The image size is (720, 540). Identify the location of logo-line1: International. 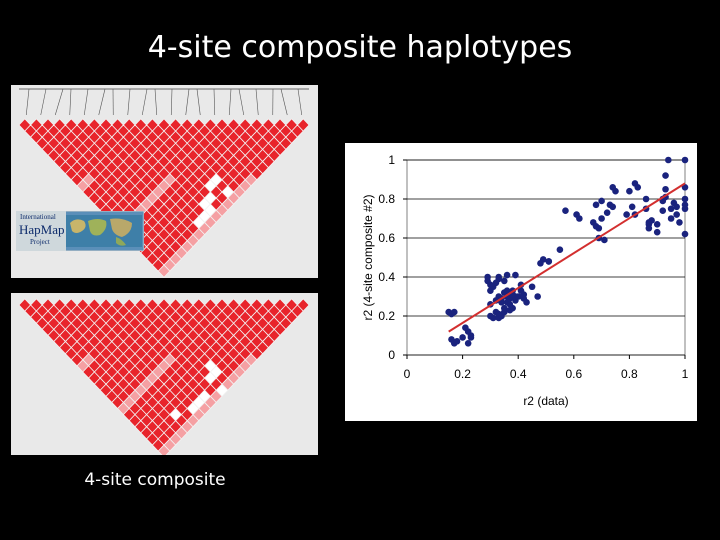
(38, 217).